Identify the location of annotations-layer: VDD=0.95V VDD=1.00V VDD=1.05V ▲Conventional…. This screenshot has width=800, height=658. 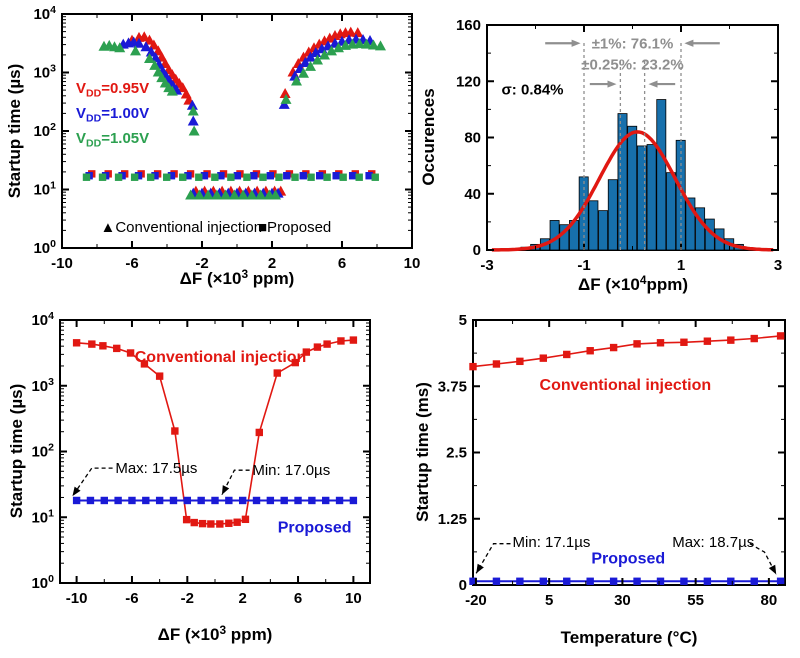
(203, 158).